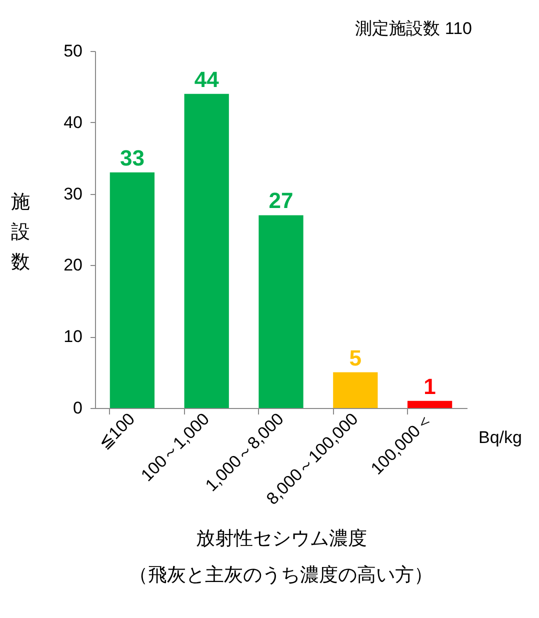 The image size is (539, 618). What do you see at coordinates (355, 357) in the screenshot?
I see `data-label: 5` at bounding box center [355, 357].